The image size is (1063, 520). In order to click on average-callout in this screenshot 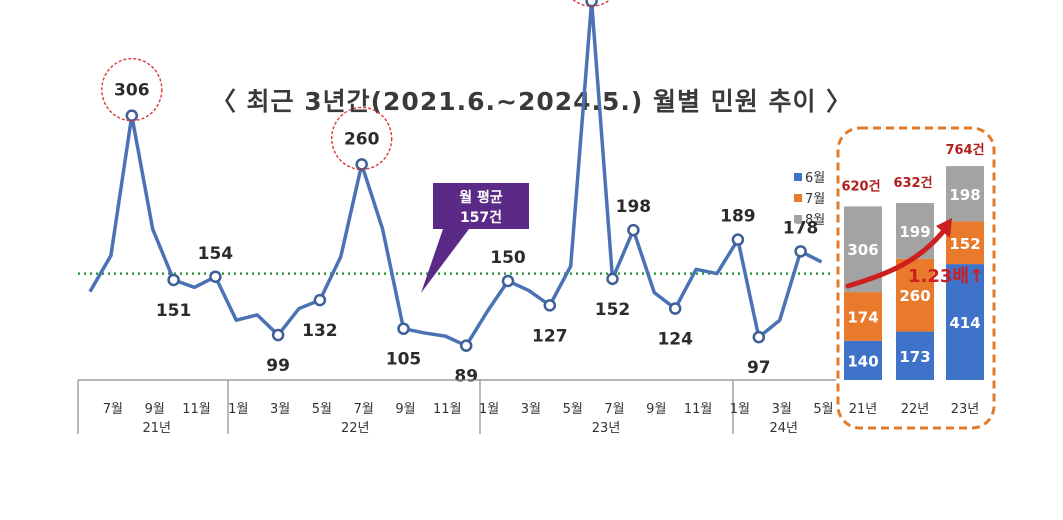, I will do `click(475, 238)`.